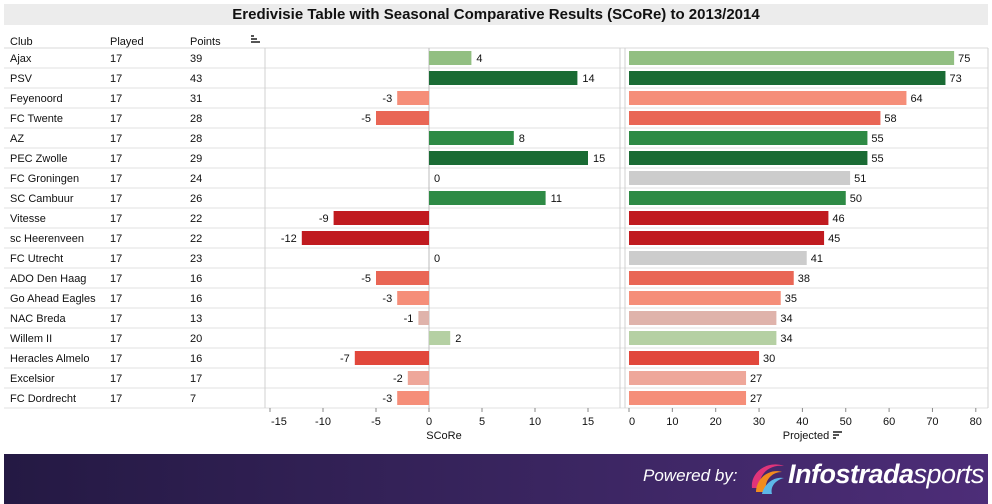  Describe the element at coordinates (42, 199) in the screenshot. I see `club-name: SC Cambuur` at that location.